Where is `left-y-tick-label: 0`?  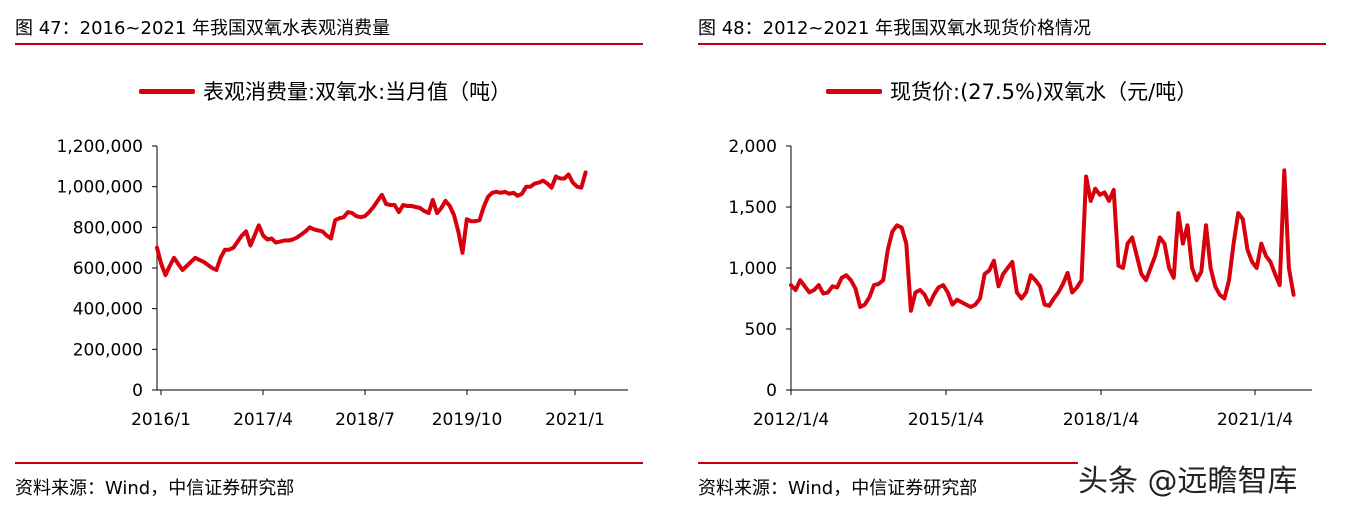
left-y-tick-label: 0 is located at coordinates (137, 391).